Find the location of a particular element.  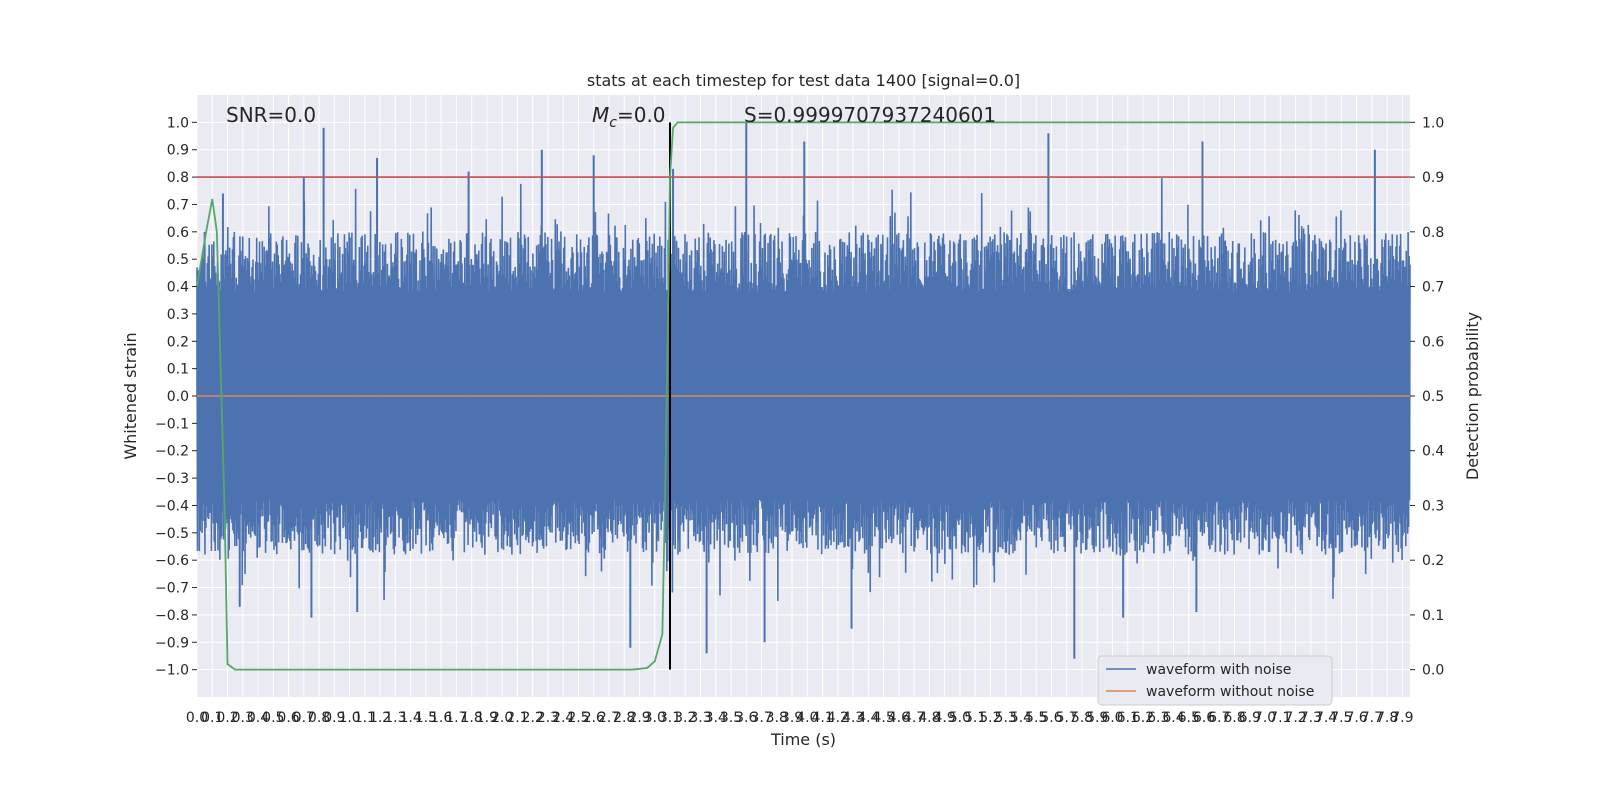

x-tick-label: 0.6 is located at coordinates (288, 718).